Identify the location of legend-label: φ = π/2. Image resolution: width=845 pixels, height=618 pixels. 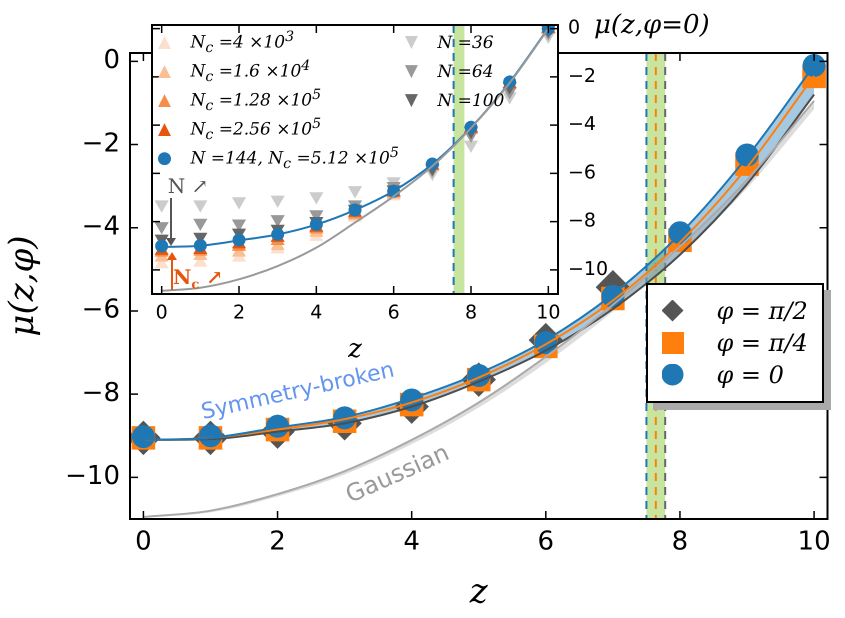
(762, 310).